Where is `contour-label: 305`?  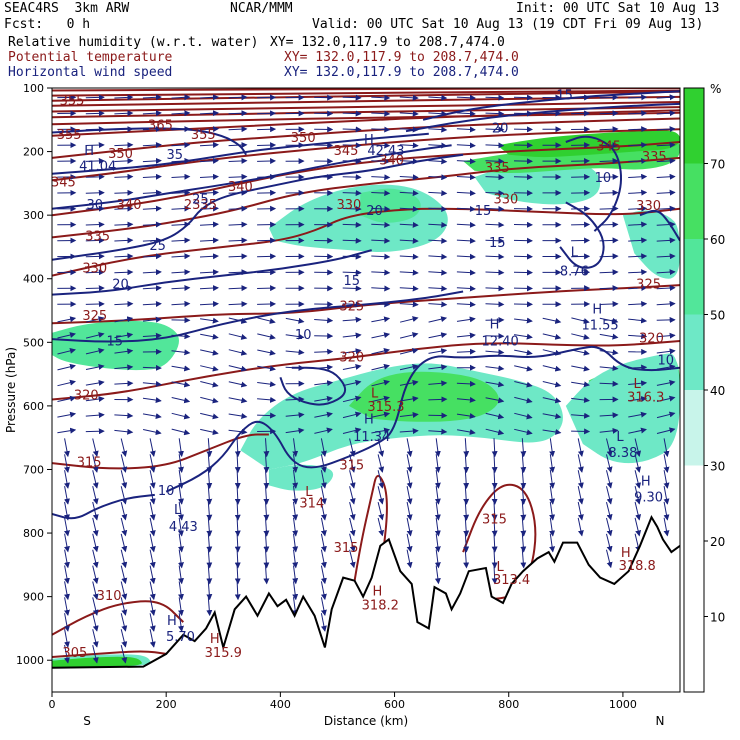 contour-label: 305 is located at coordinates (74, 653).